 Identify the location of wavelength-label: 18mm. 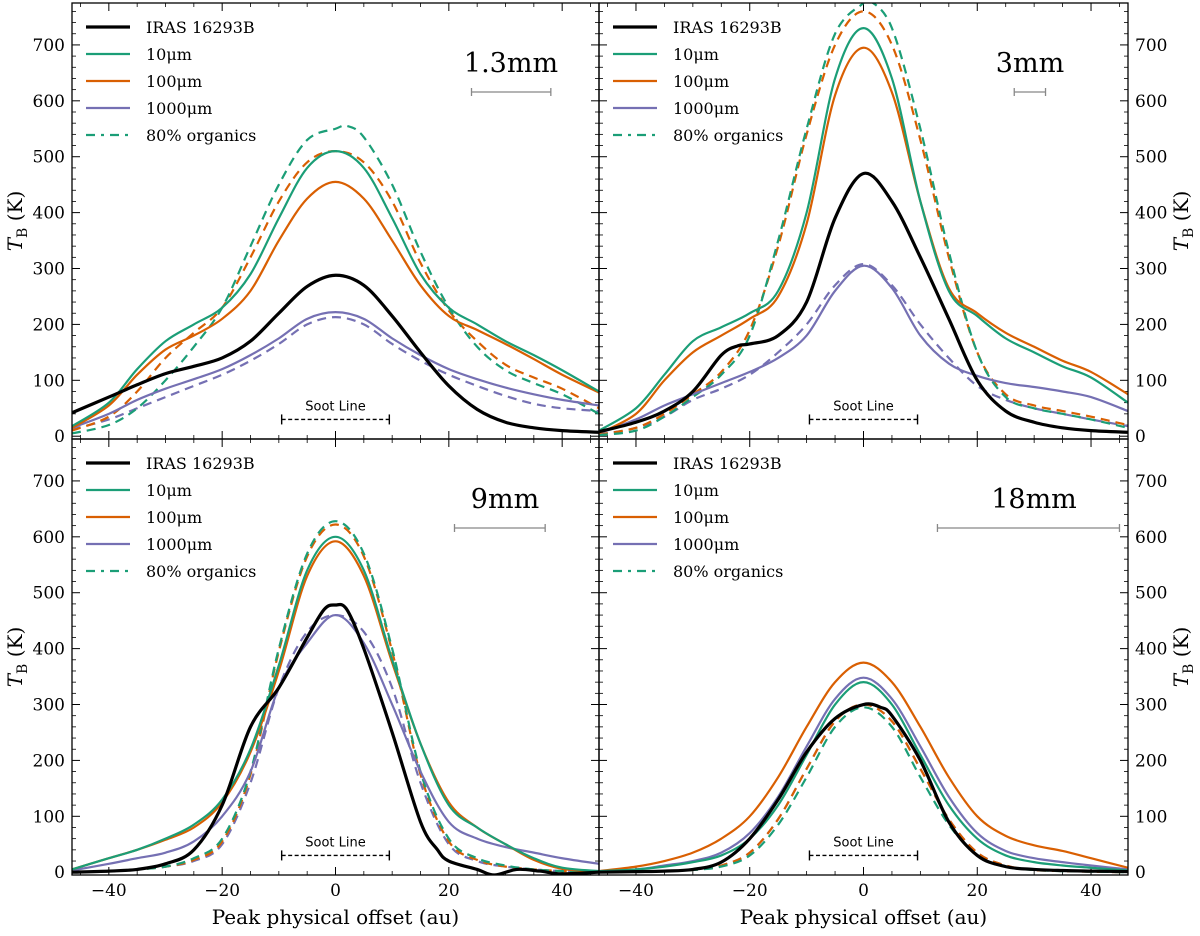
(1034, 499).